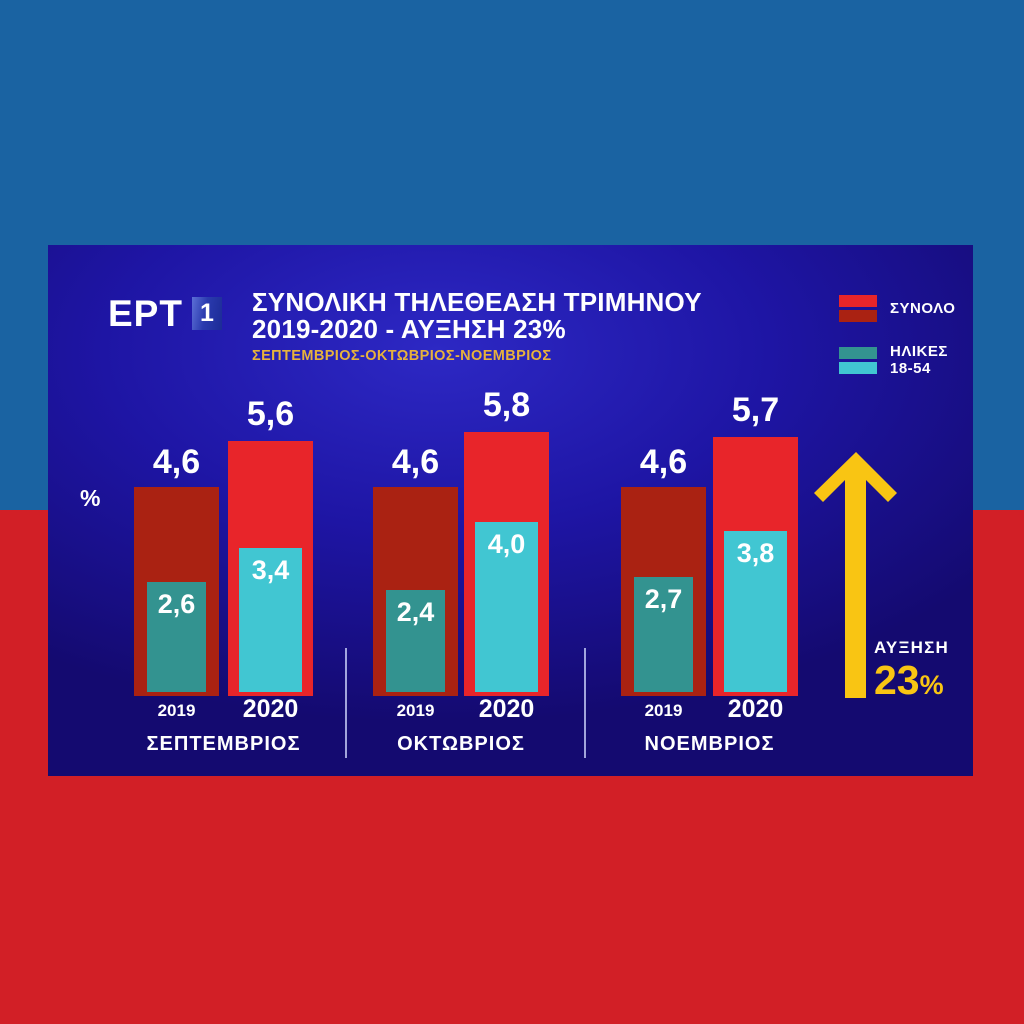 The image size is (1024, 1024). I want to click on bar-value-ages-2020: 3,4, so click(270, 569).